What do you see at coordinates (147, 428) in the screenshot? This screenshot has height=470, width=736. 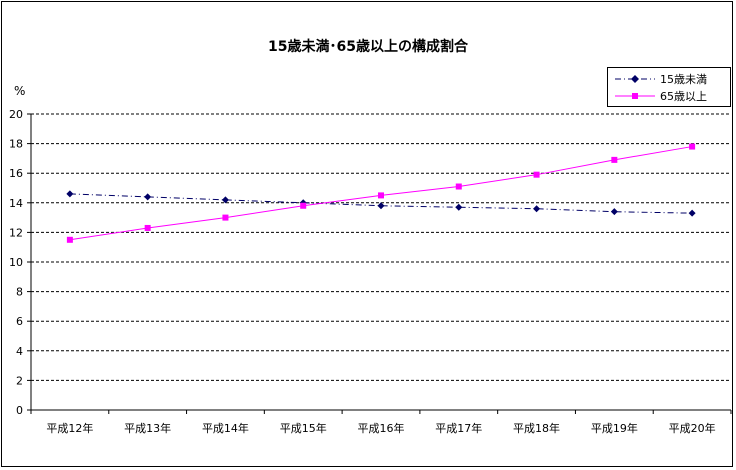 I see `x-tick-label: 平成13年` at bounding box center [147, 428].